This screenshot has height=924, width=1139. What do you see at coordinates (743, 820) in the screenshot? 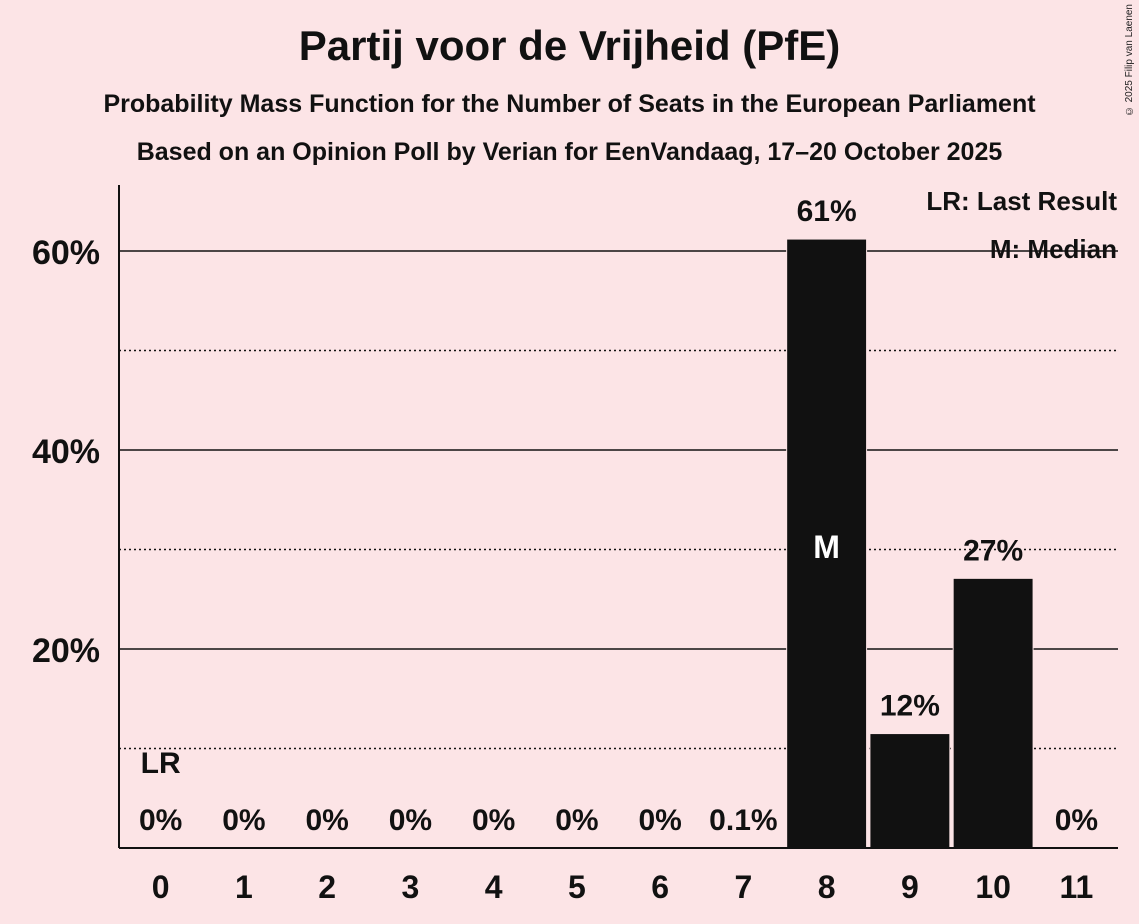
I see `data-label: 0.1%` at bounding box center [743, 820].